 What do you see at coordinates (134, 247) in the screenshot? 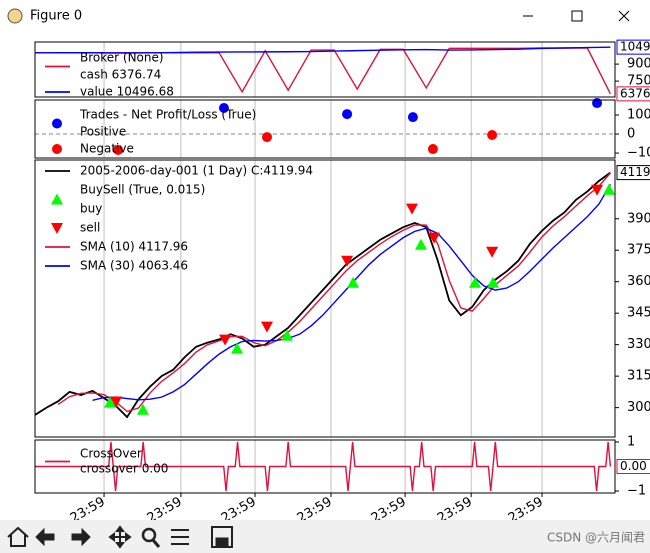
I see `legend-label: SMA (10) 4117.96` at bounding box center [134, 247].